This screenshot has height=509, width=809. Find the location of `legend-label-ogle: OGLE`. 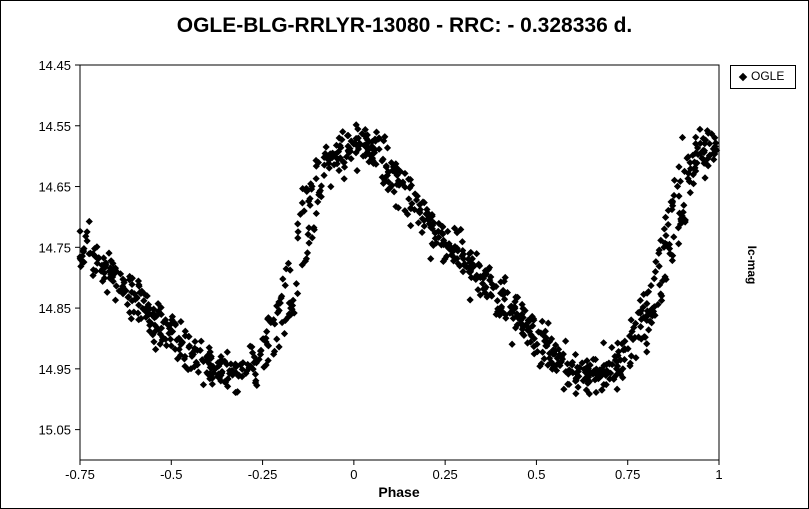

legend-label-ogle: OGLE is located at coordinates (768, 76).